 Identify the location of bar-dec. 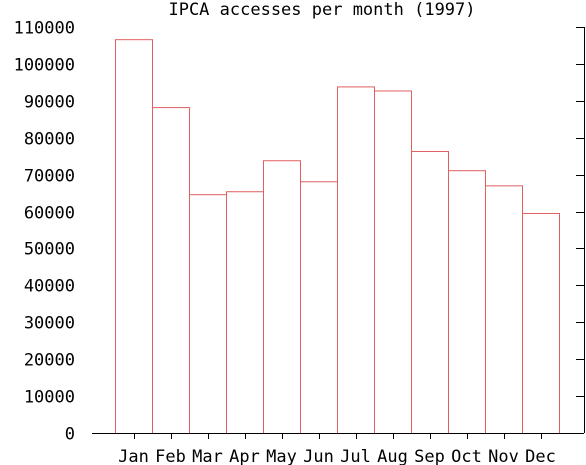
(541, 323).